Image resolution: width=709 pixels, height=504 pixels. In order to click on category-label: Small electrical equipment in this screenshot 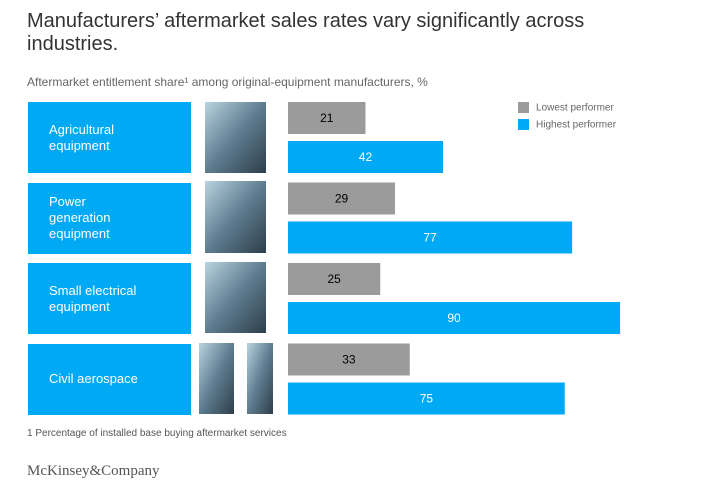, I will do `click(109, 298)`.